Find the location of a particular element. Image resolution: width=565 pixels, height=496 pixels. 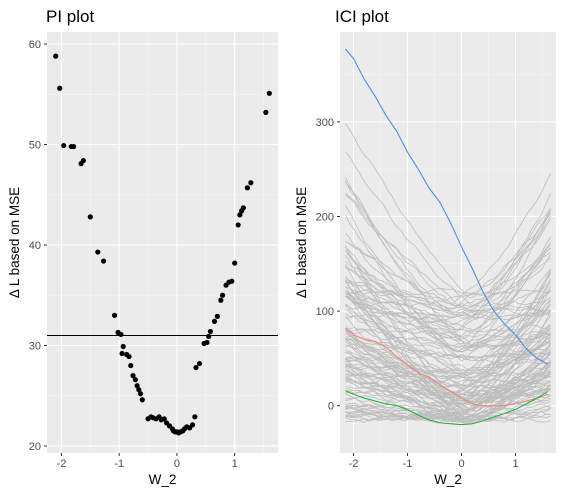

y-tick-label: 200 is located at coordinates (325, 217).